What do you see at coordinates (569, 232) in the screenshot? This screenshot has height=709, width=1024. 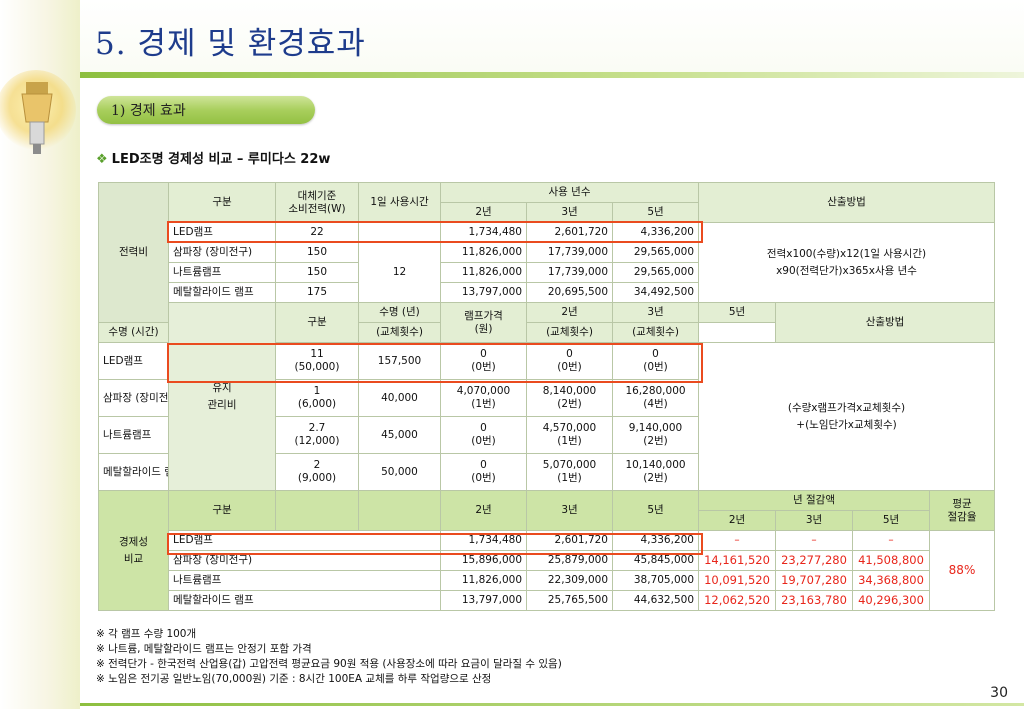 I see `power-row-y3: 2,601,720` at bounding box center [569, 232].